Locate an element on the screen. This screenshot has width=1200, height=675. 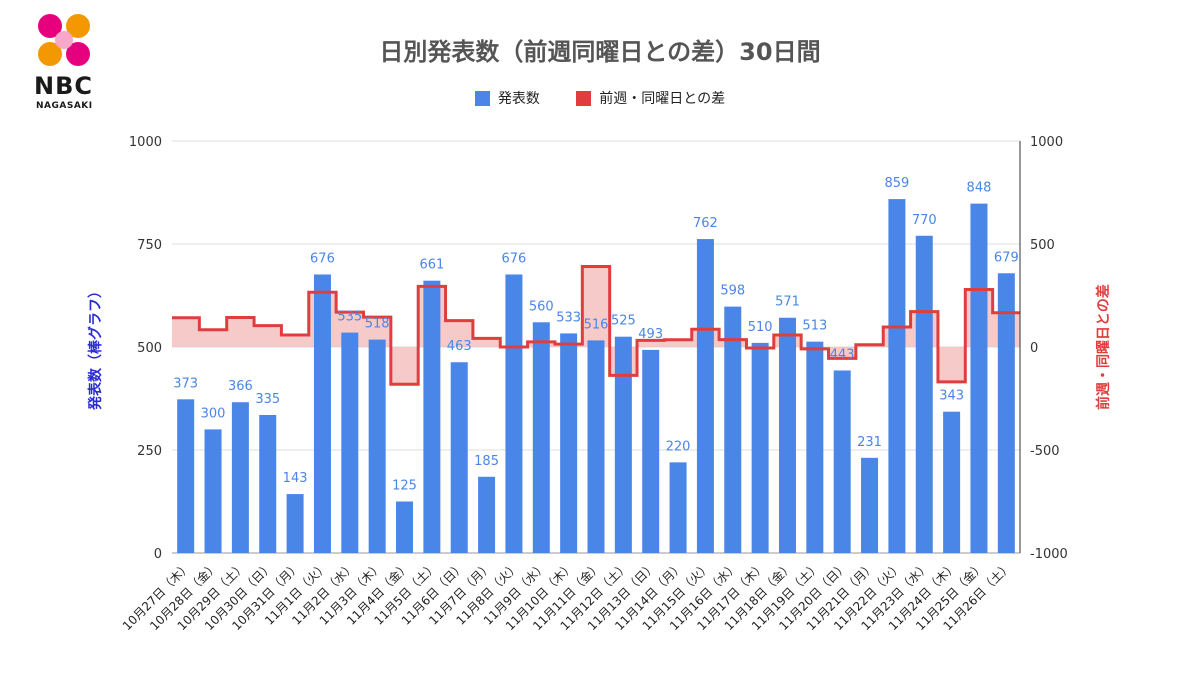
y-tick-label-right: -500 is located at coordinates (1045, 451).